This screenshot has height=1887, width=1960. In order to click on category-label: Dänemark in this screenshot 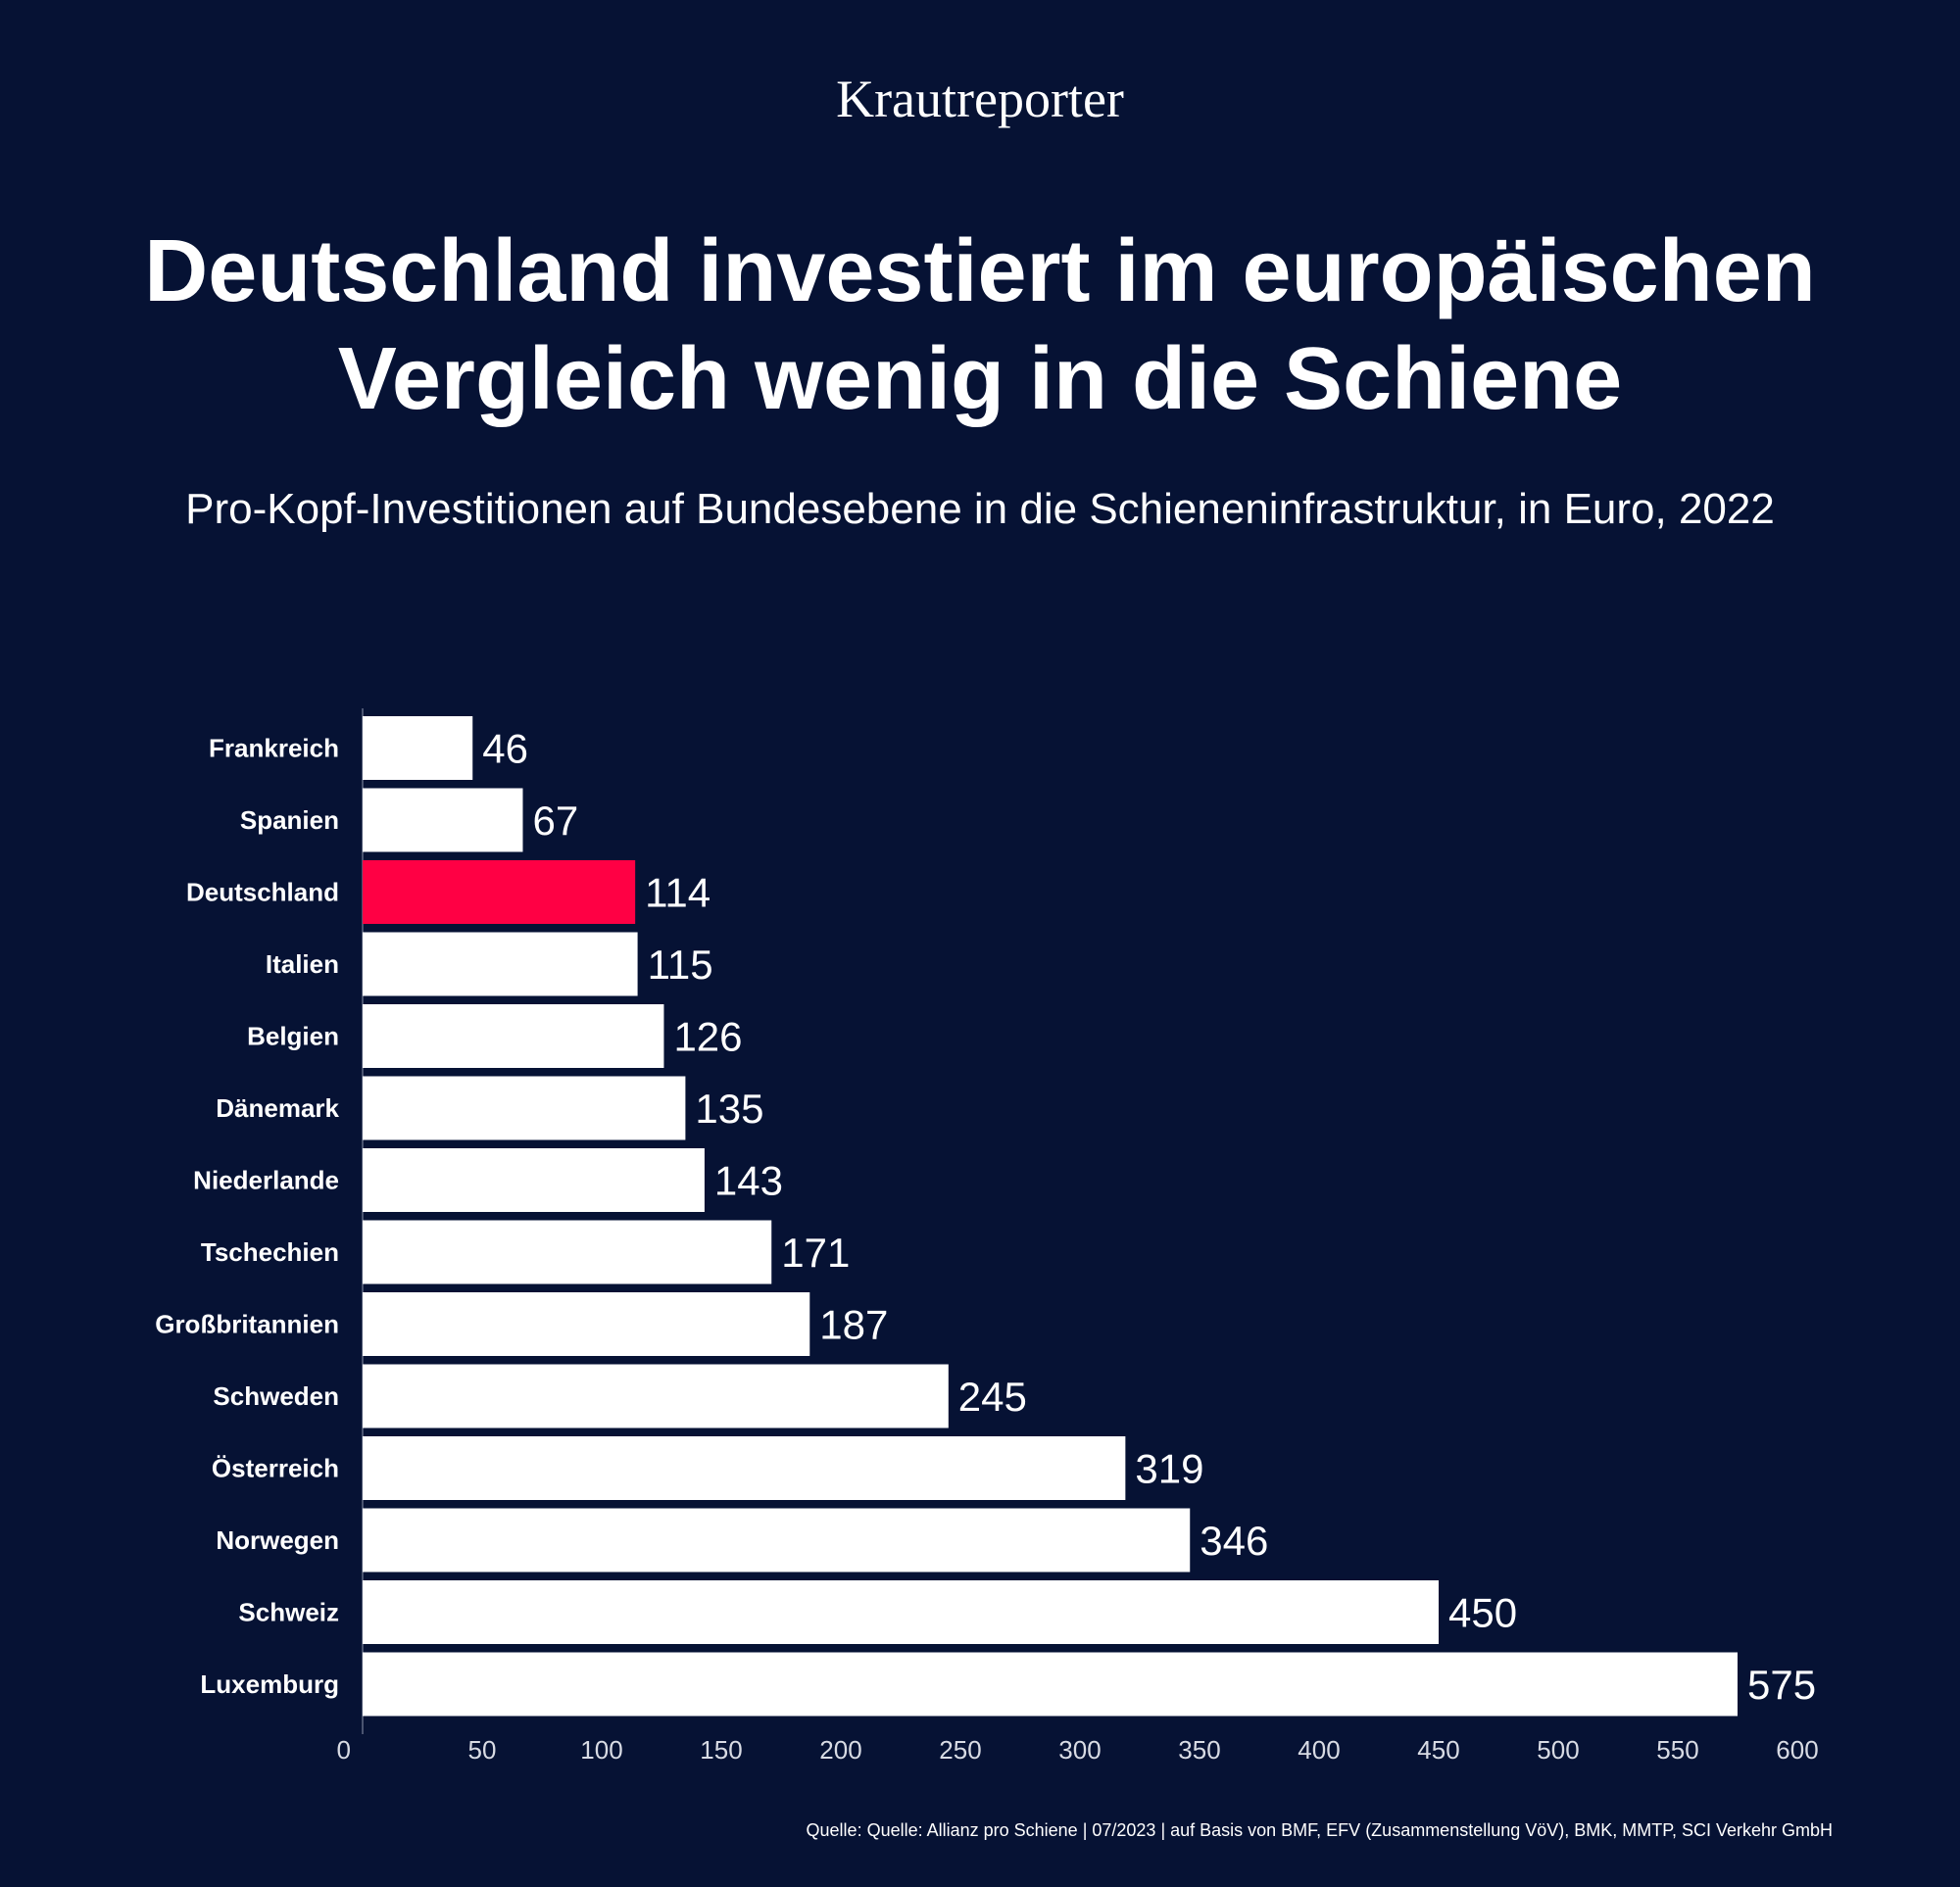, I will do `click(277, 1108)`.